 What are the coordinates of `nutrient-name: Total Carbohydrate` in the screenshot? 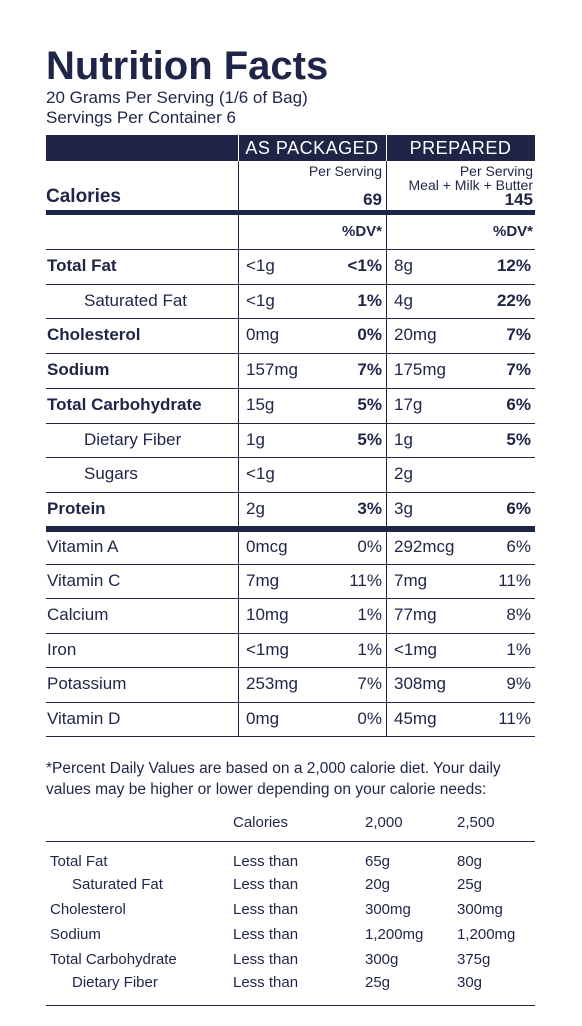 It's located at (124, 404).